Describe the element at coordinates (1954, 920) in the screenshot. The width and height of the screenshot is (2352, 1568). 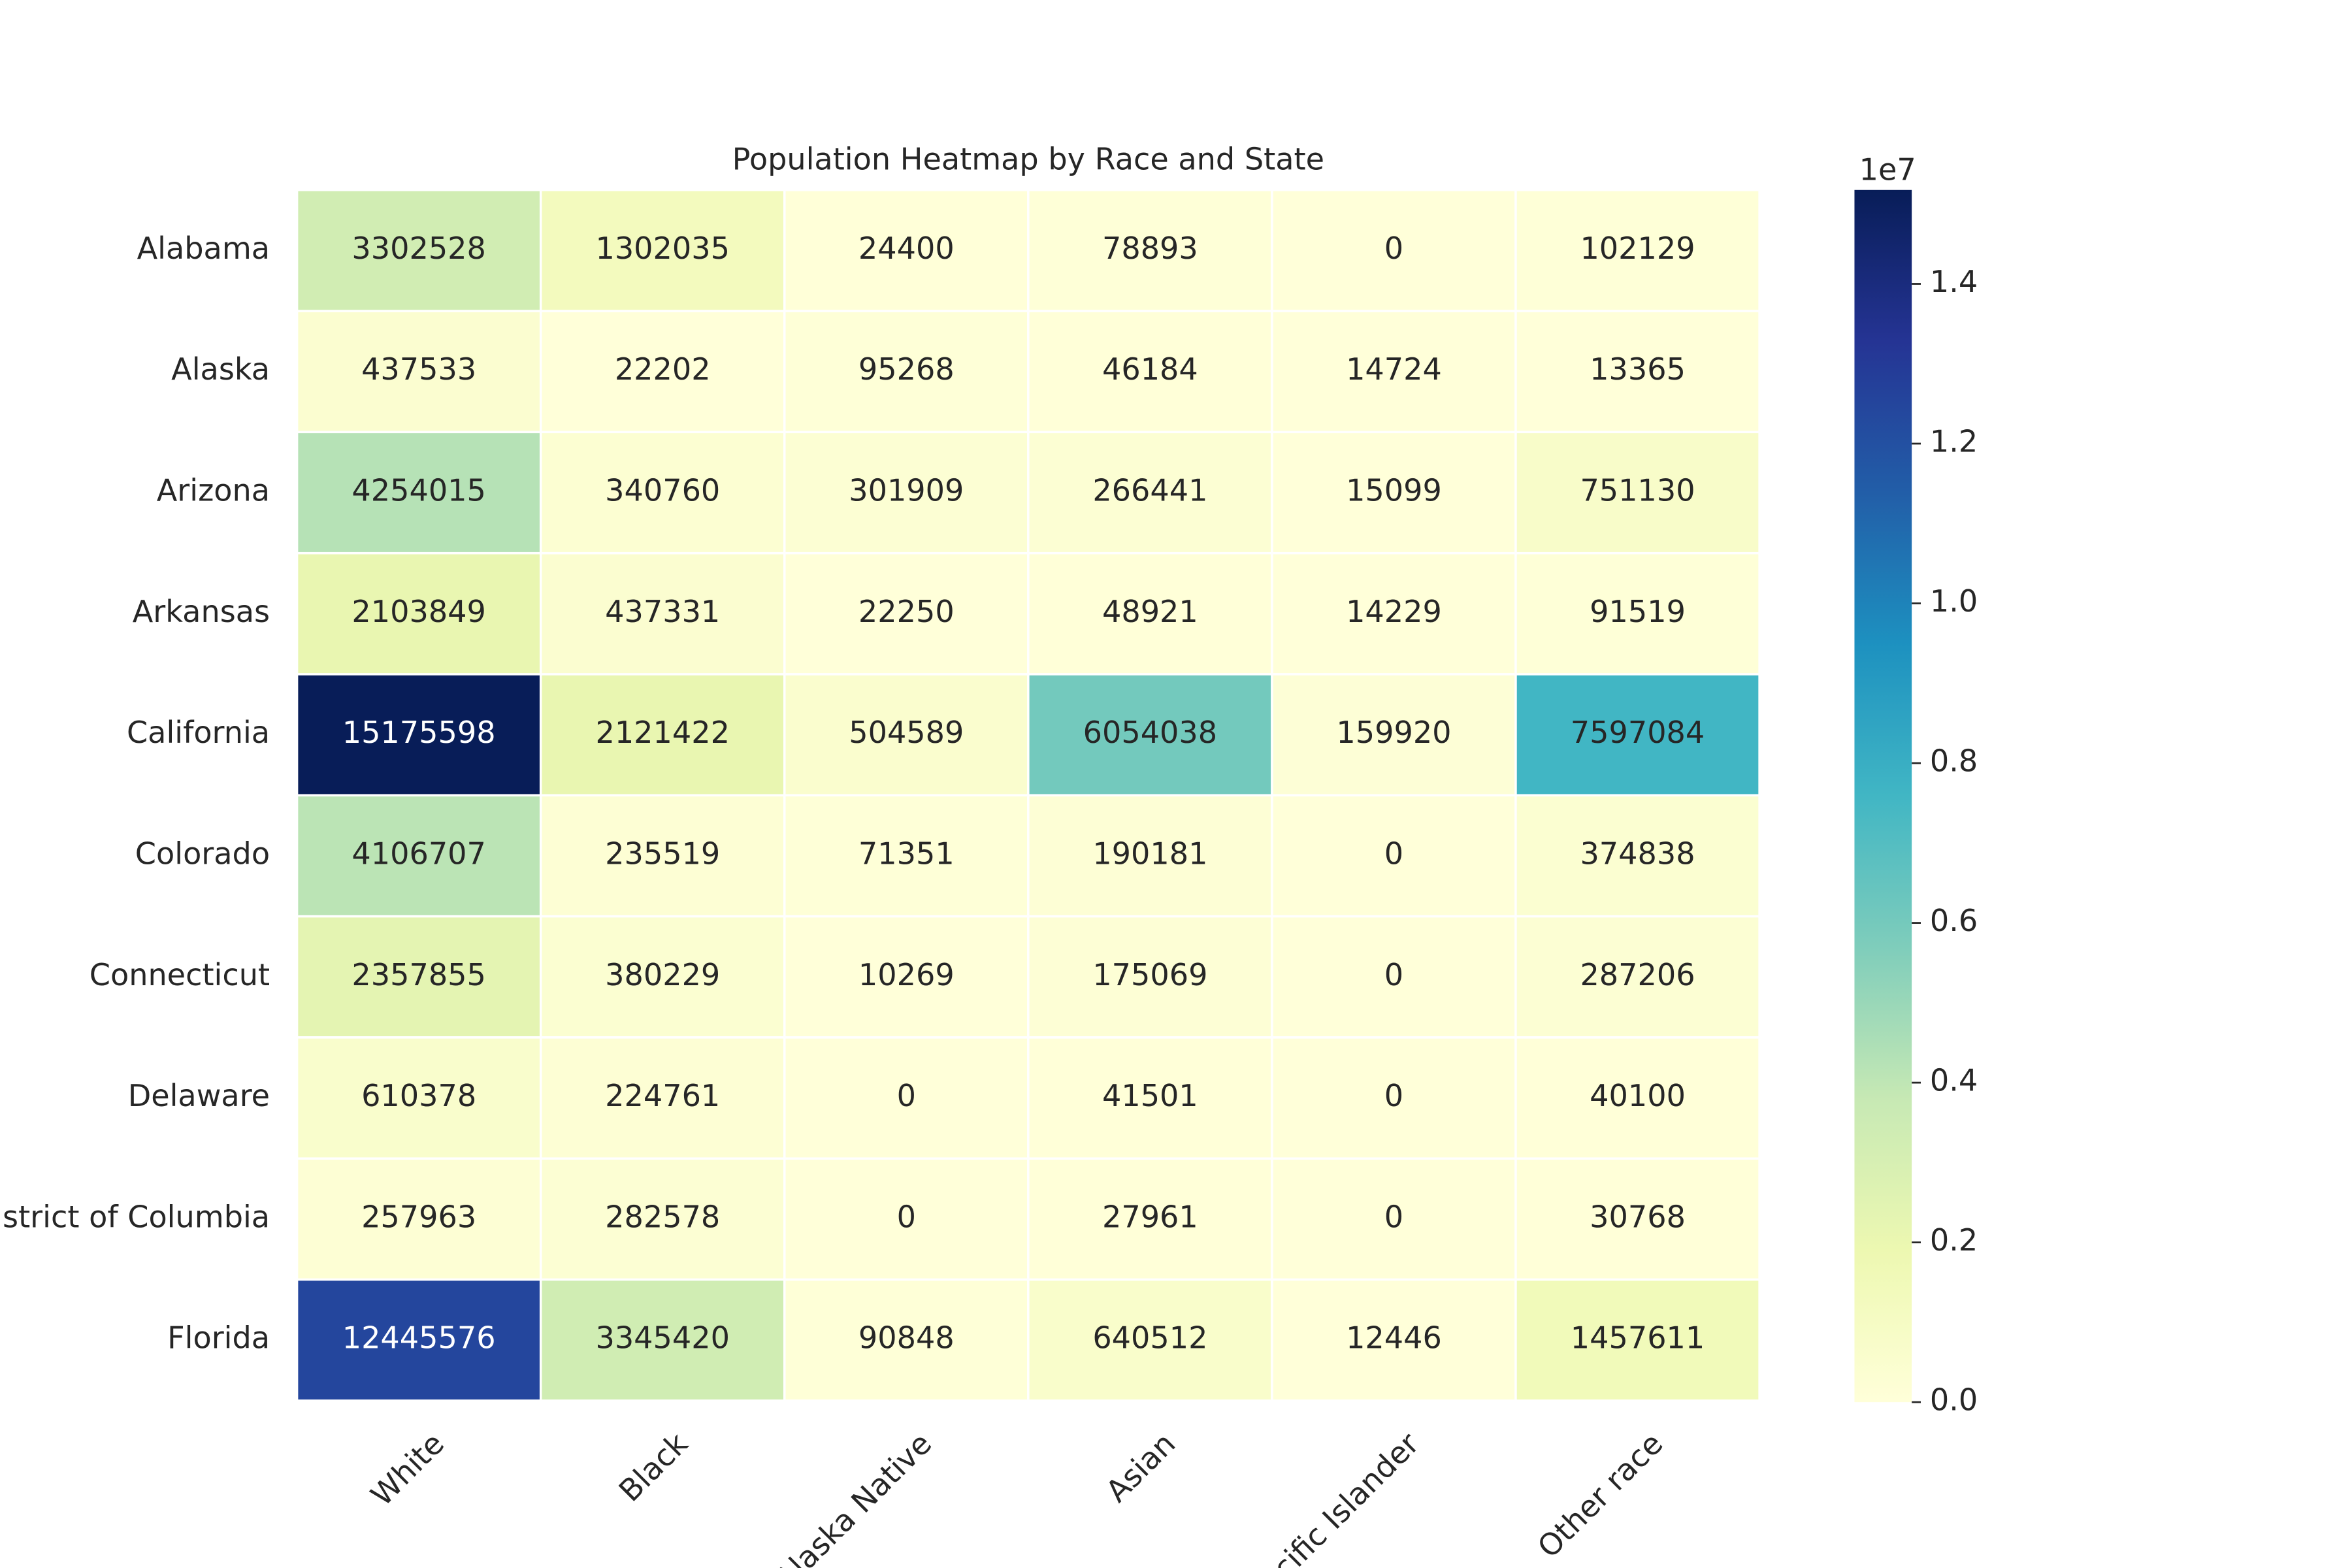
I see `colorbar-tick-label: 0.6` at that location.